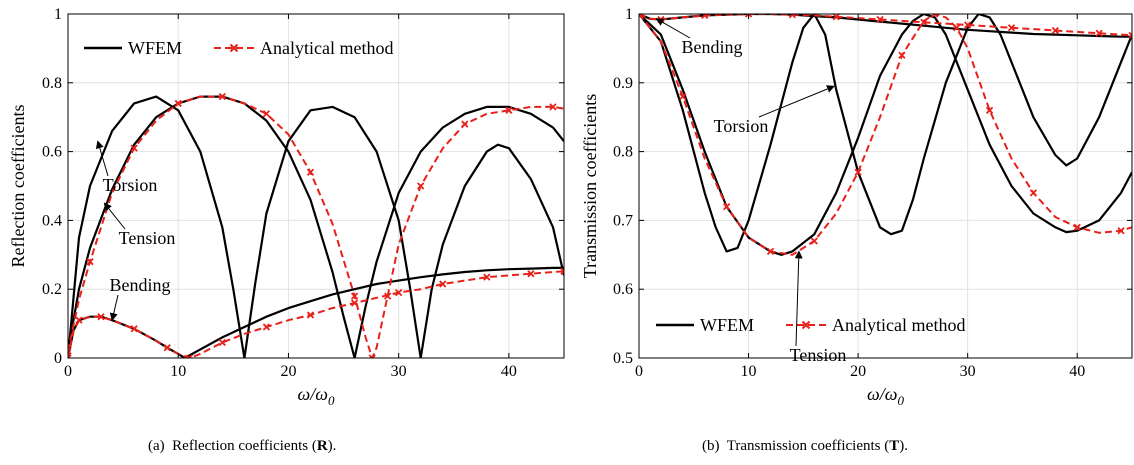 The width and height of the screenshot is (1134, 465). Describe the element at coordinates (114, 308) in the screenshot. I see `annotation-arrow-bending` at that location.